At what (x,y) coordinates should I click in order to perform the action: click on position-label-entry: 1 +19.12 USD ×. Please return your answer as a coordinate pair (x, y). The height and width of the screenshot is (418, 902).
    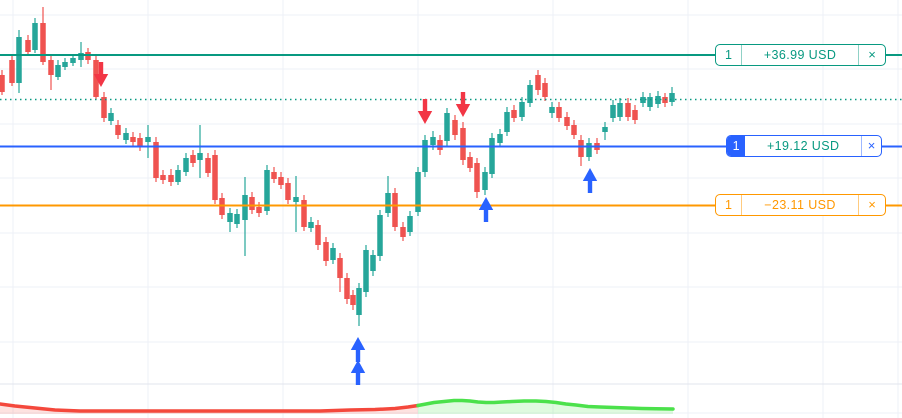
    Looking at the image, I should click on (804, 146).